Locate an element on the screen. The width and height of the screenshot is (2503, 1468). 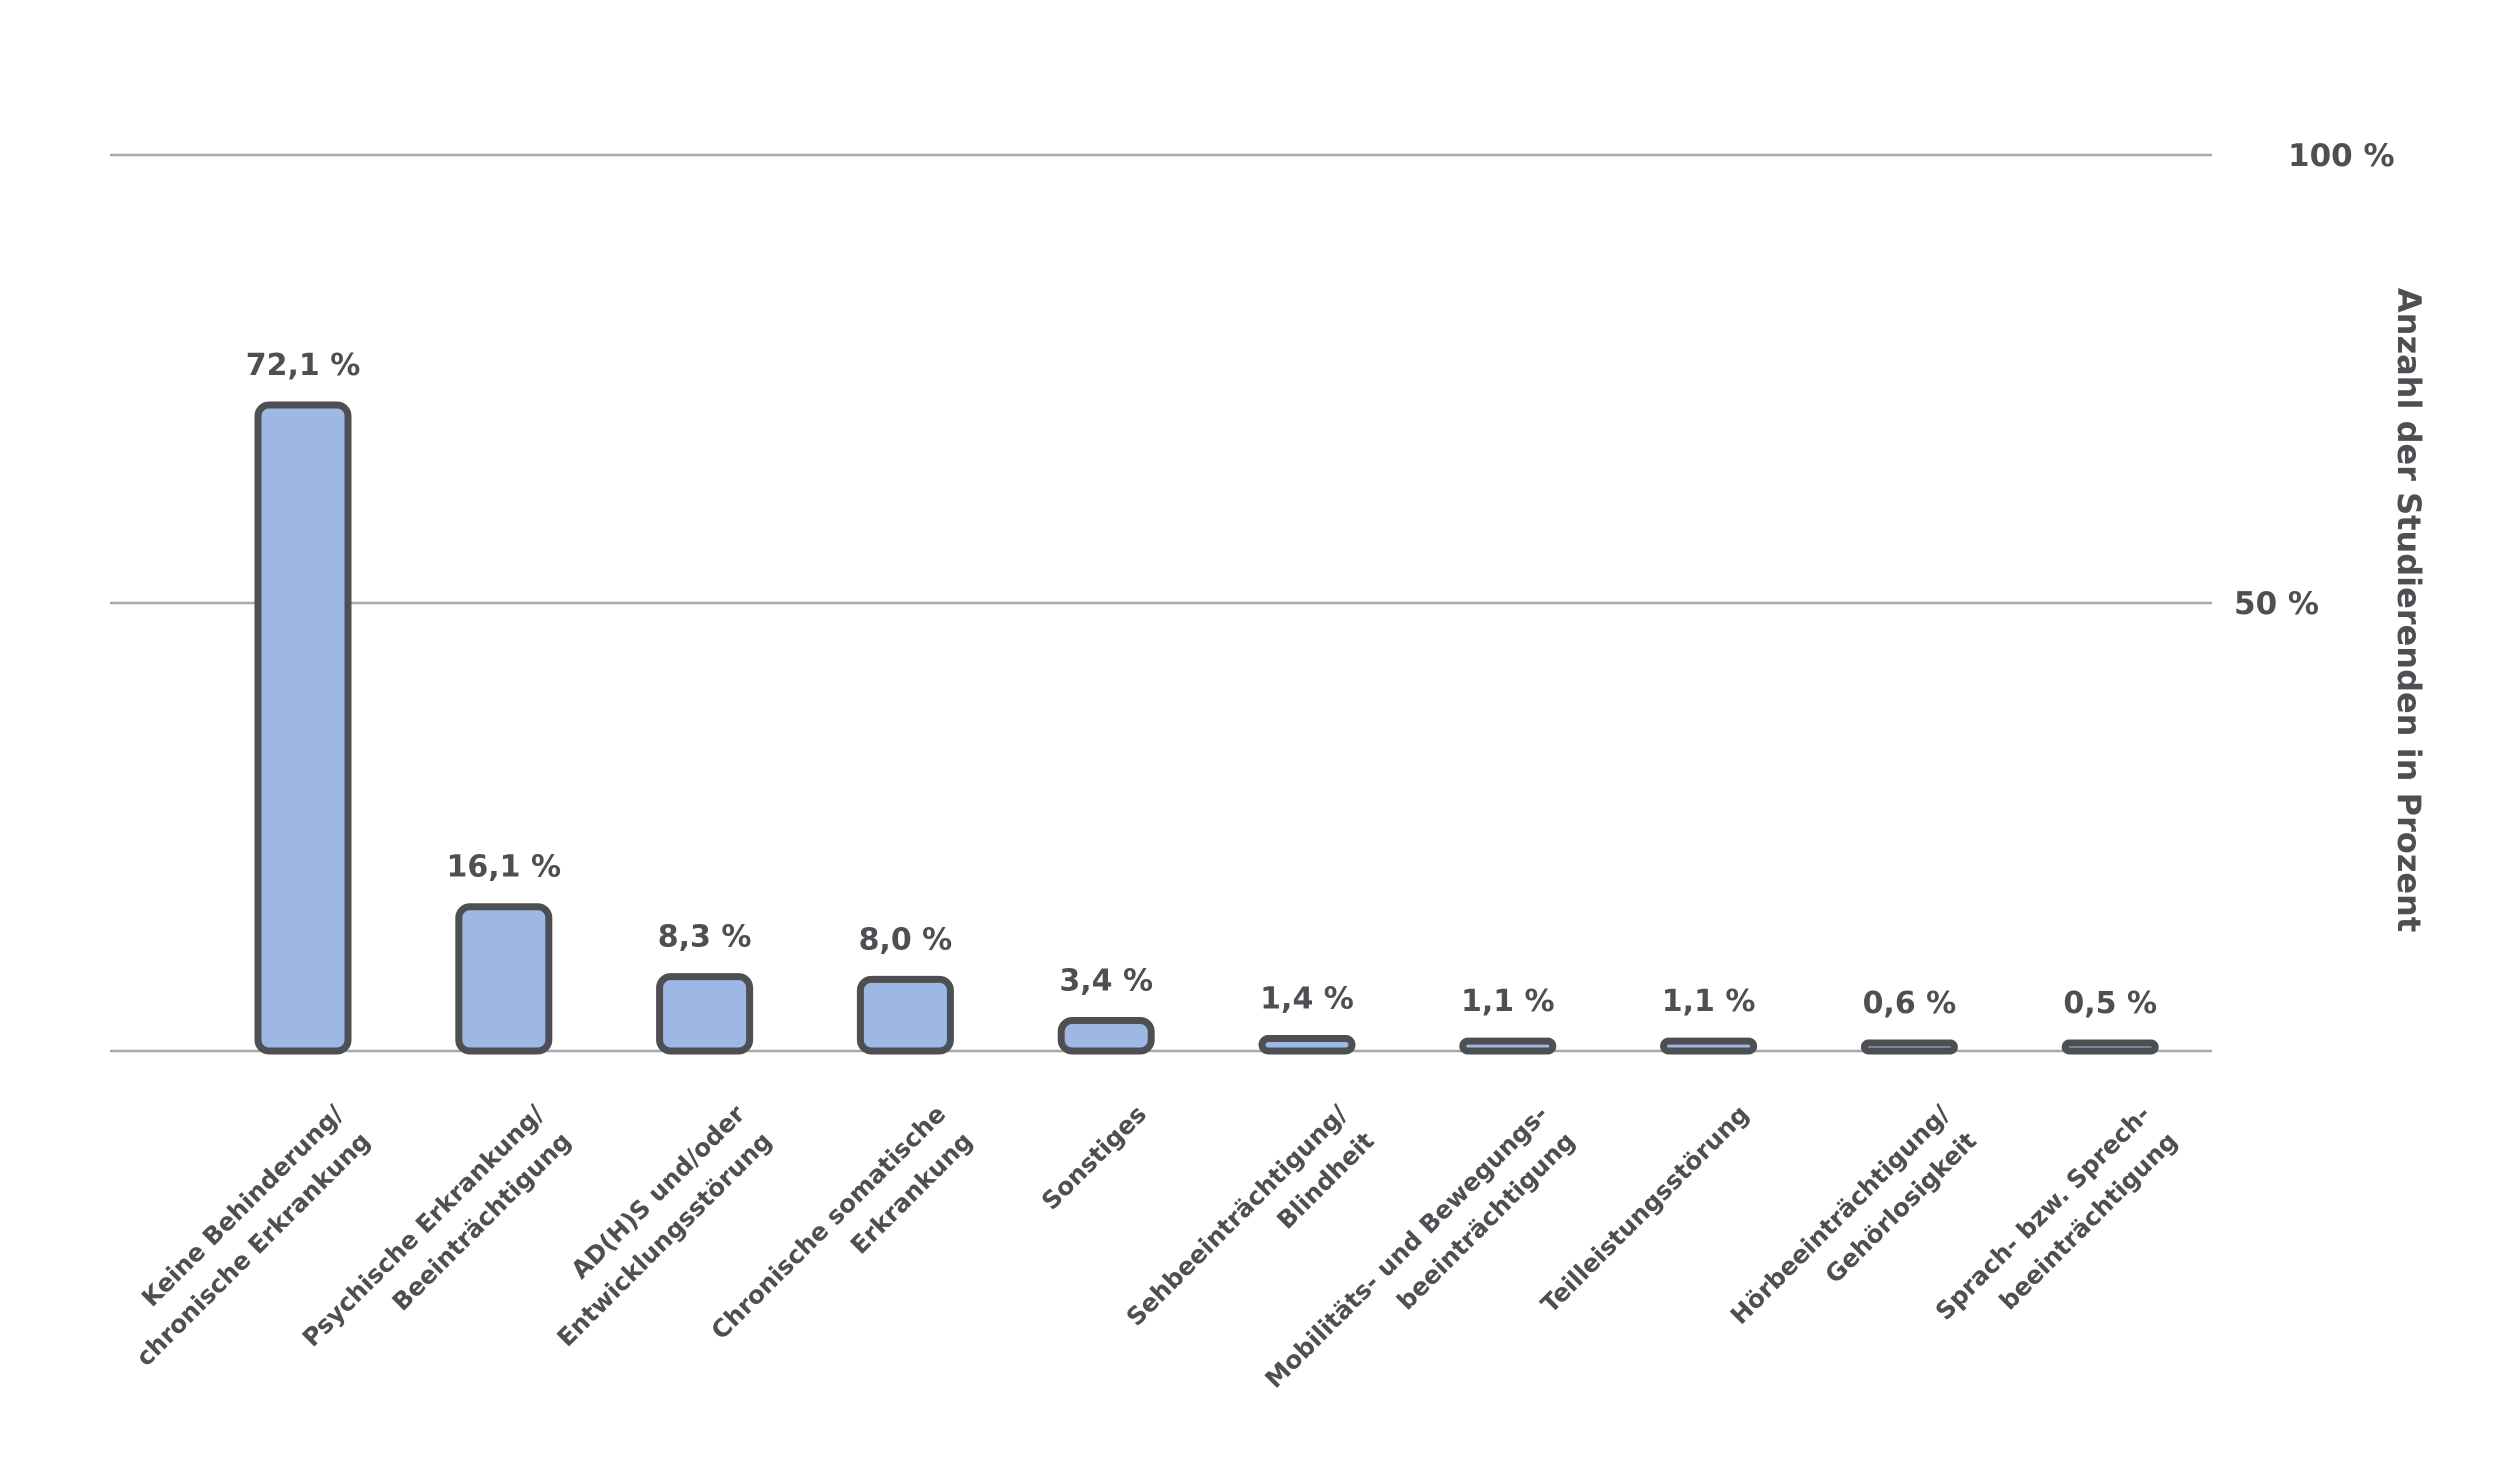
bar-value-label: 16,1 % is located at coordinates (504, 867).